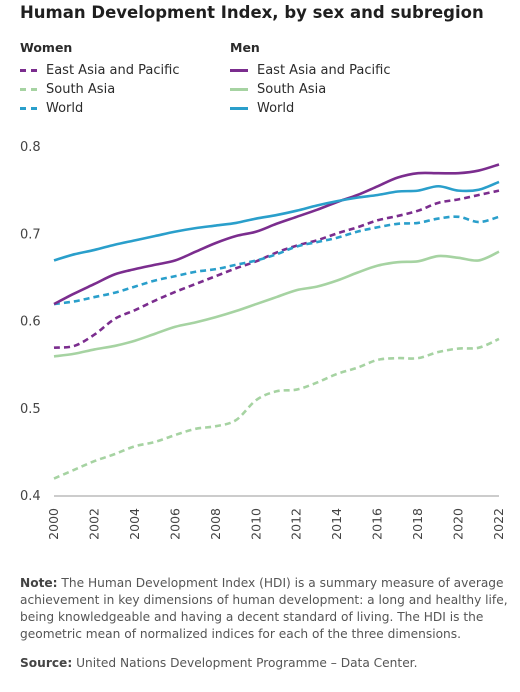 Image resolution: width=520 pixels, height=692 pixels. I want to click on series-line-women-world, so click(276, 260).